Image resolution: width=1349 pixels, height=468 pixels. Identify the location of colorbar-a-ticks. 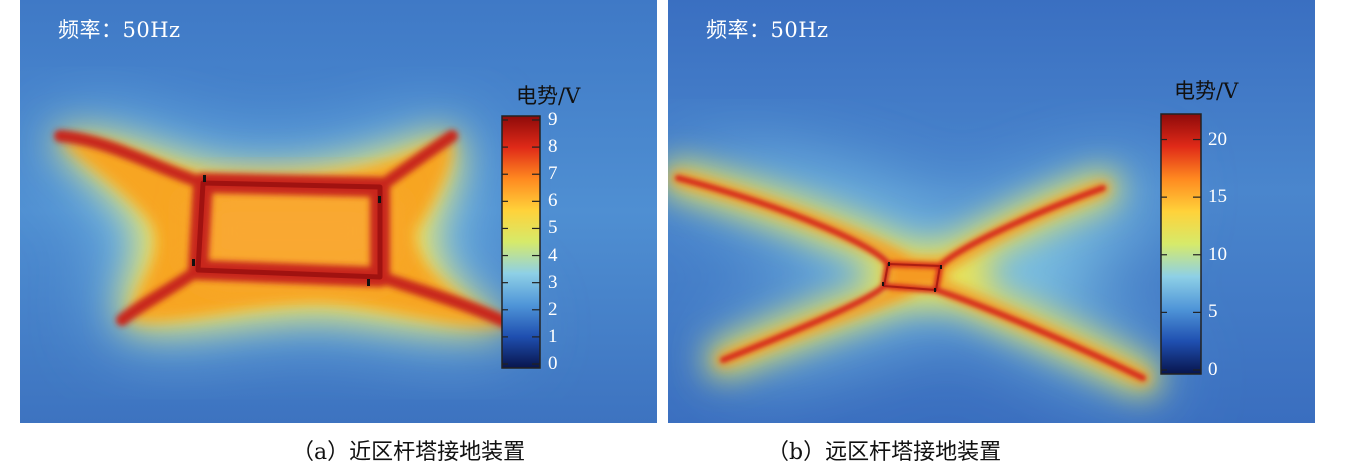
(521, 242).